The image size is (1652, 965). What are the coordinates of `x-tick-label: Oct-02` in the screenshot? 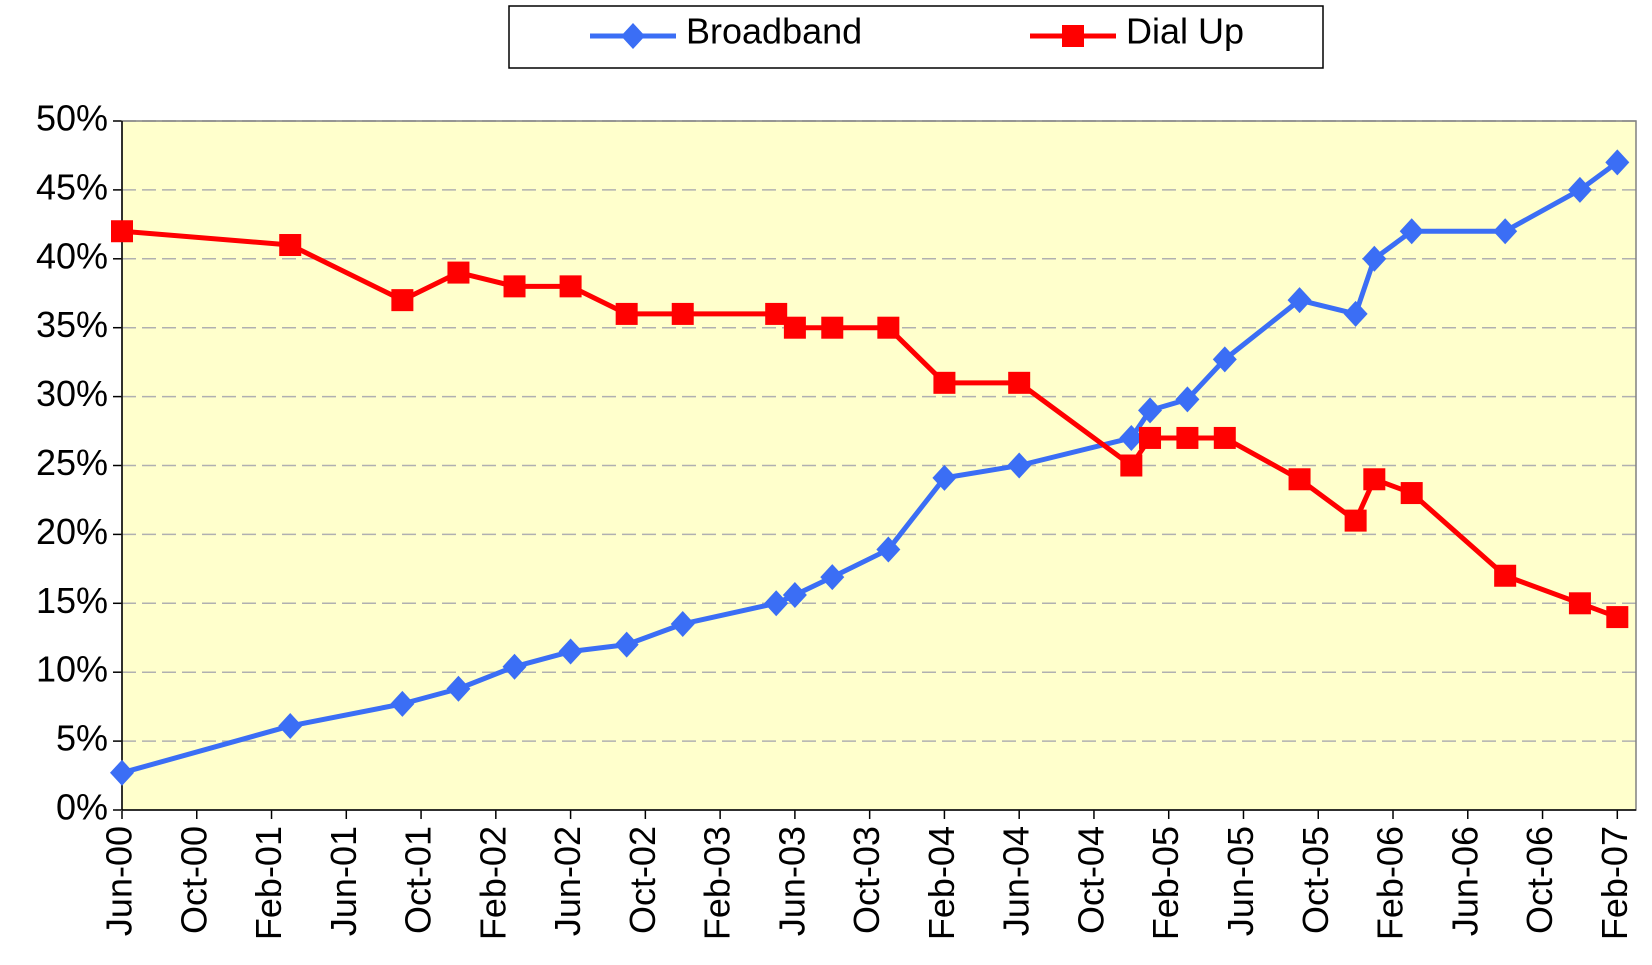 It's located at (642, 880).